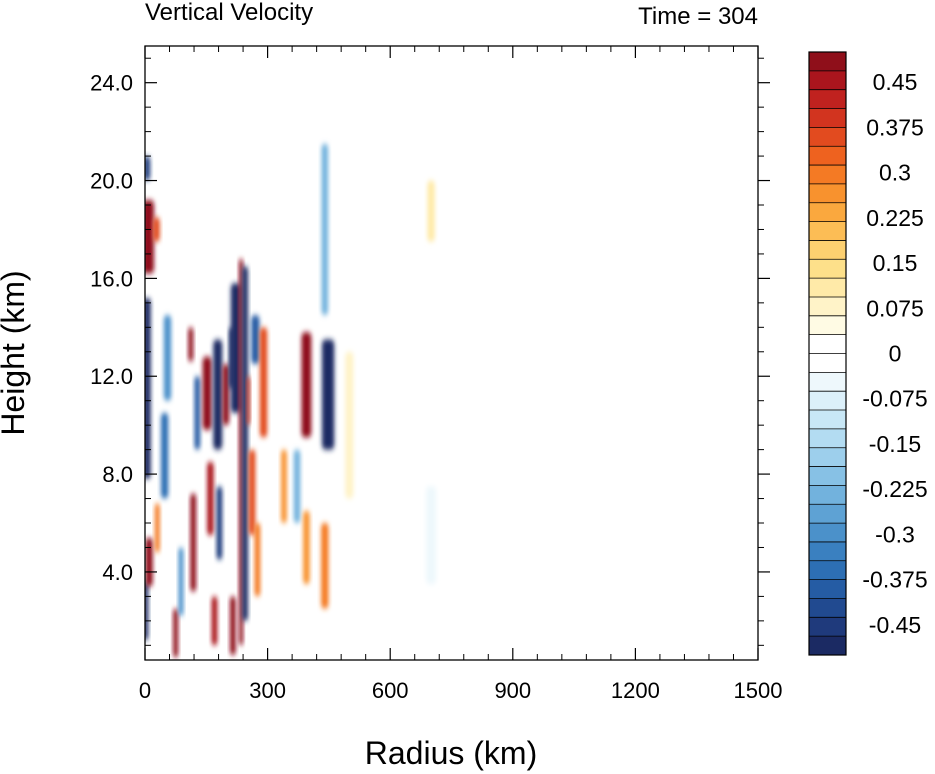  I want to click on y-tick-label-4: 20.0, so click(111, 181).